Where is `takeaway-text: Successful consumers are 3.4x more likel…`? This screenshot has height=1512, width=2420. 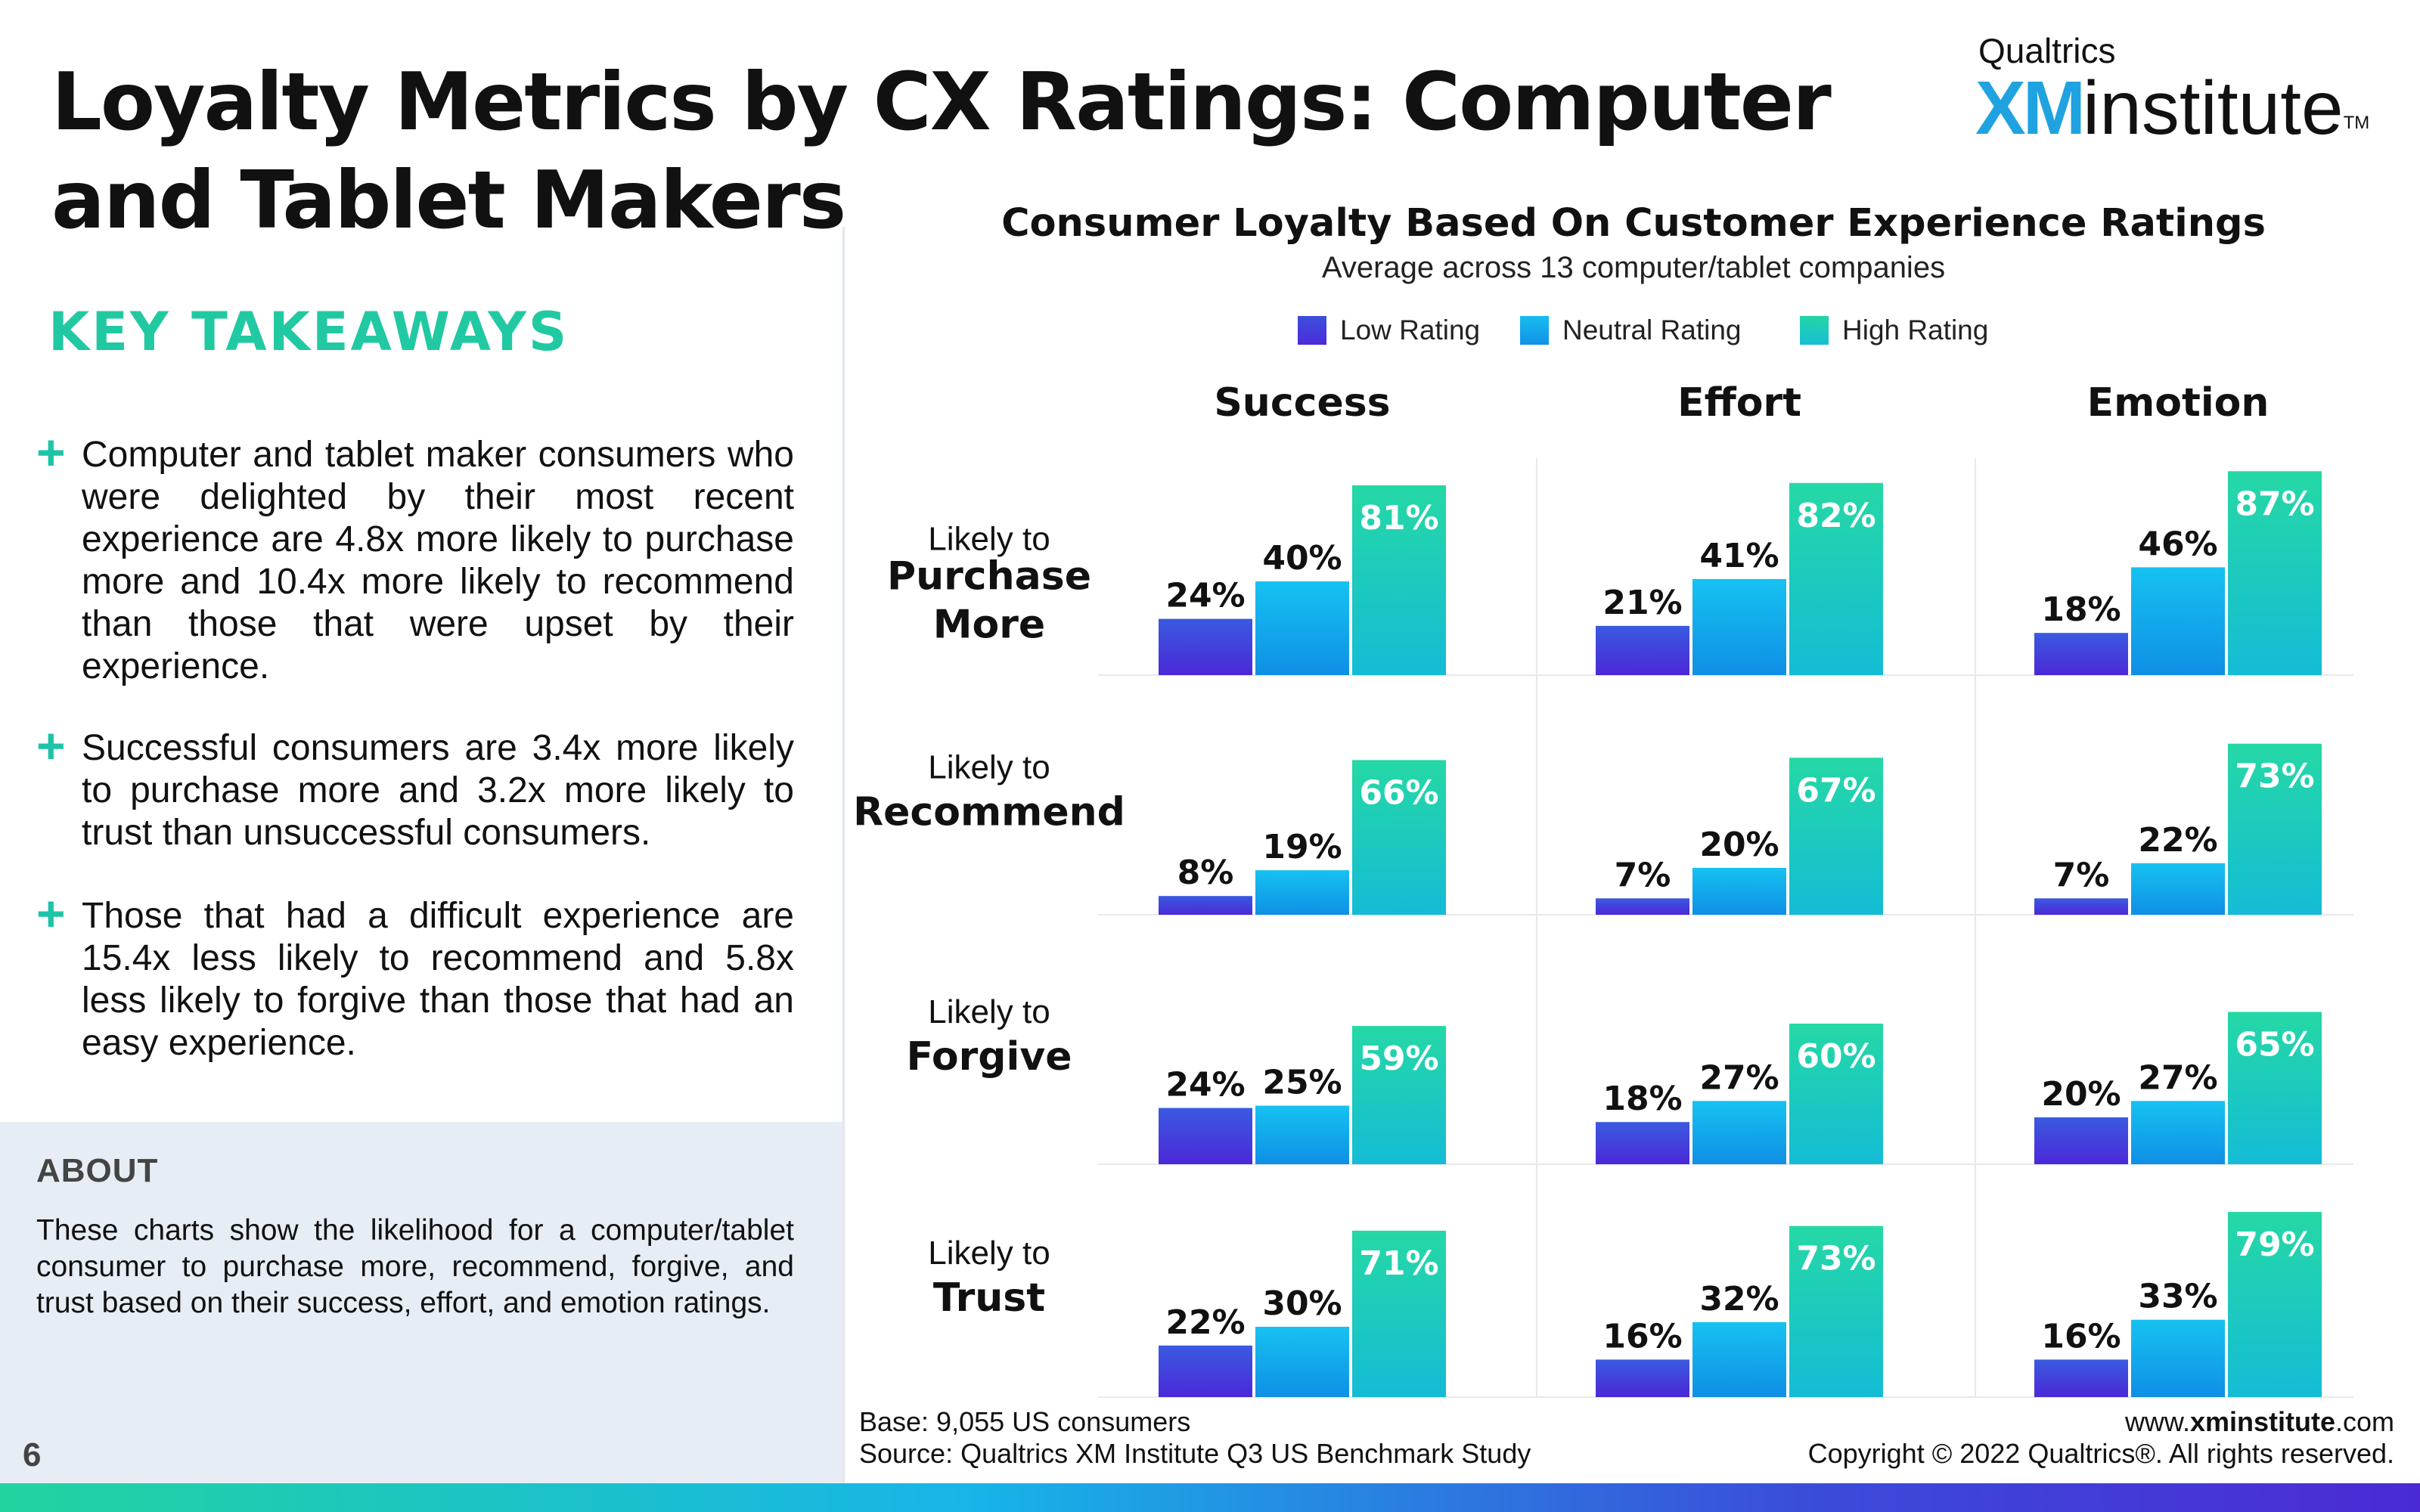 takeaway-text: Successful consumers are 3.4x more likel… is located at coordinates (438, 791).